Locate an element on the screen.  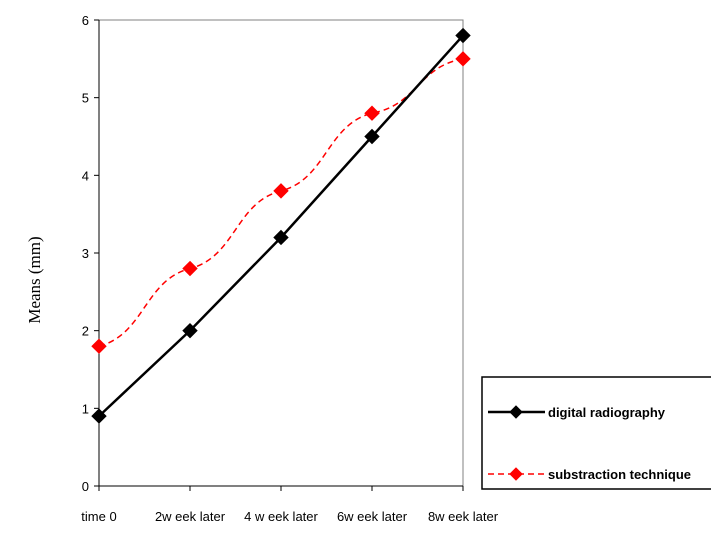
y-tick-label: 4 is located at coordinates (85, 175).